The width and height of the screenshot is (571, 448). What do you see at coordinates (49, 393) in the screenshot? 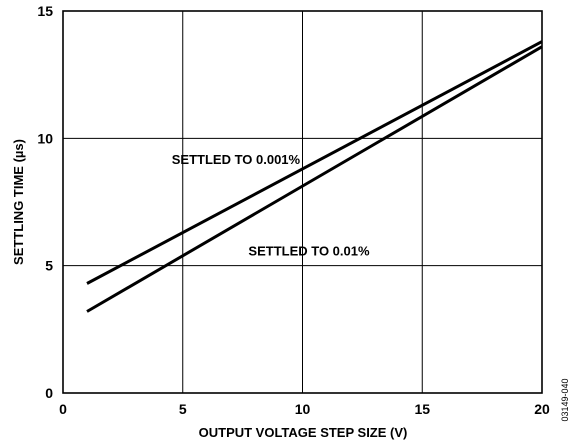
I see `y-tick-label: 0` at bounding box center [49, 393].